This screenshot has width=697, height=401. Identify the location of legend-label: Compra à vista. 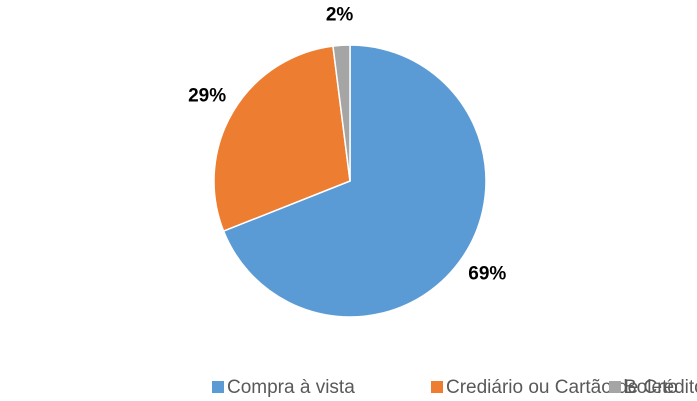
(291, 387).